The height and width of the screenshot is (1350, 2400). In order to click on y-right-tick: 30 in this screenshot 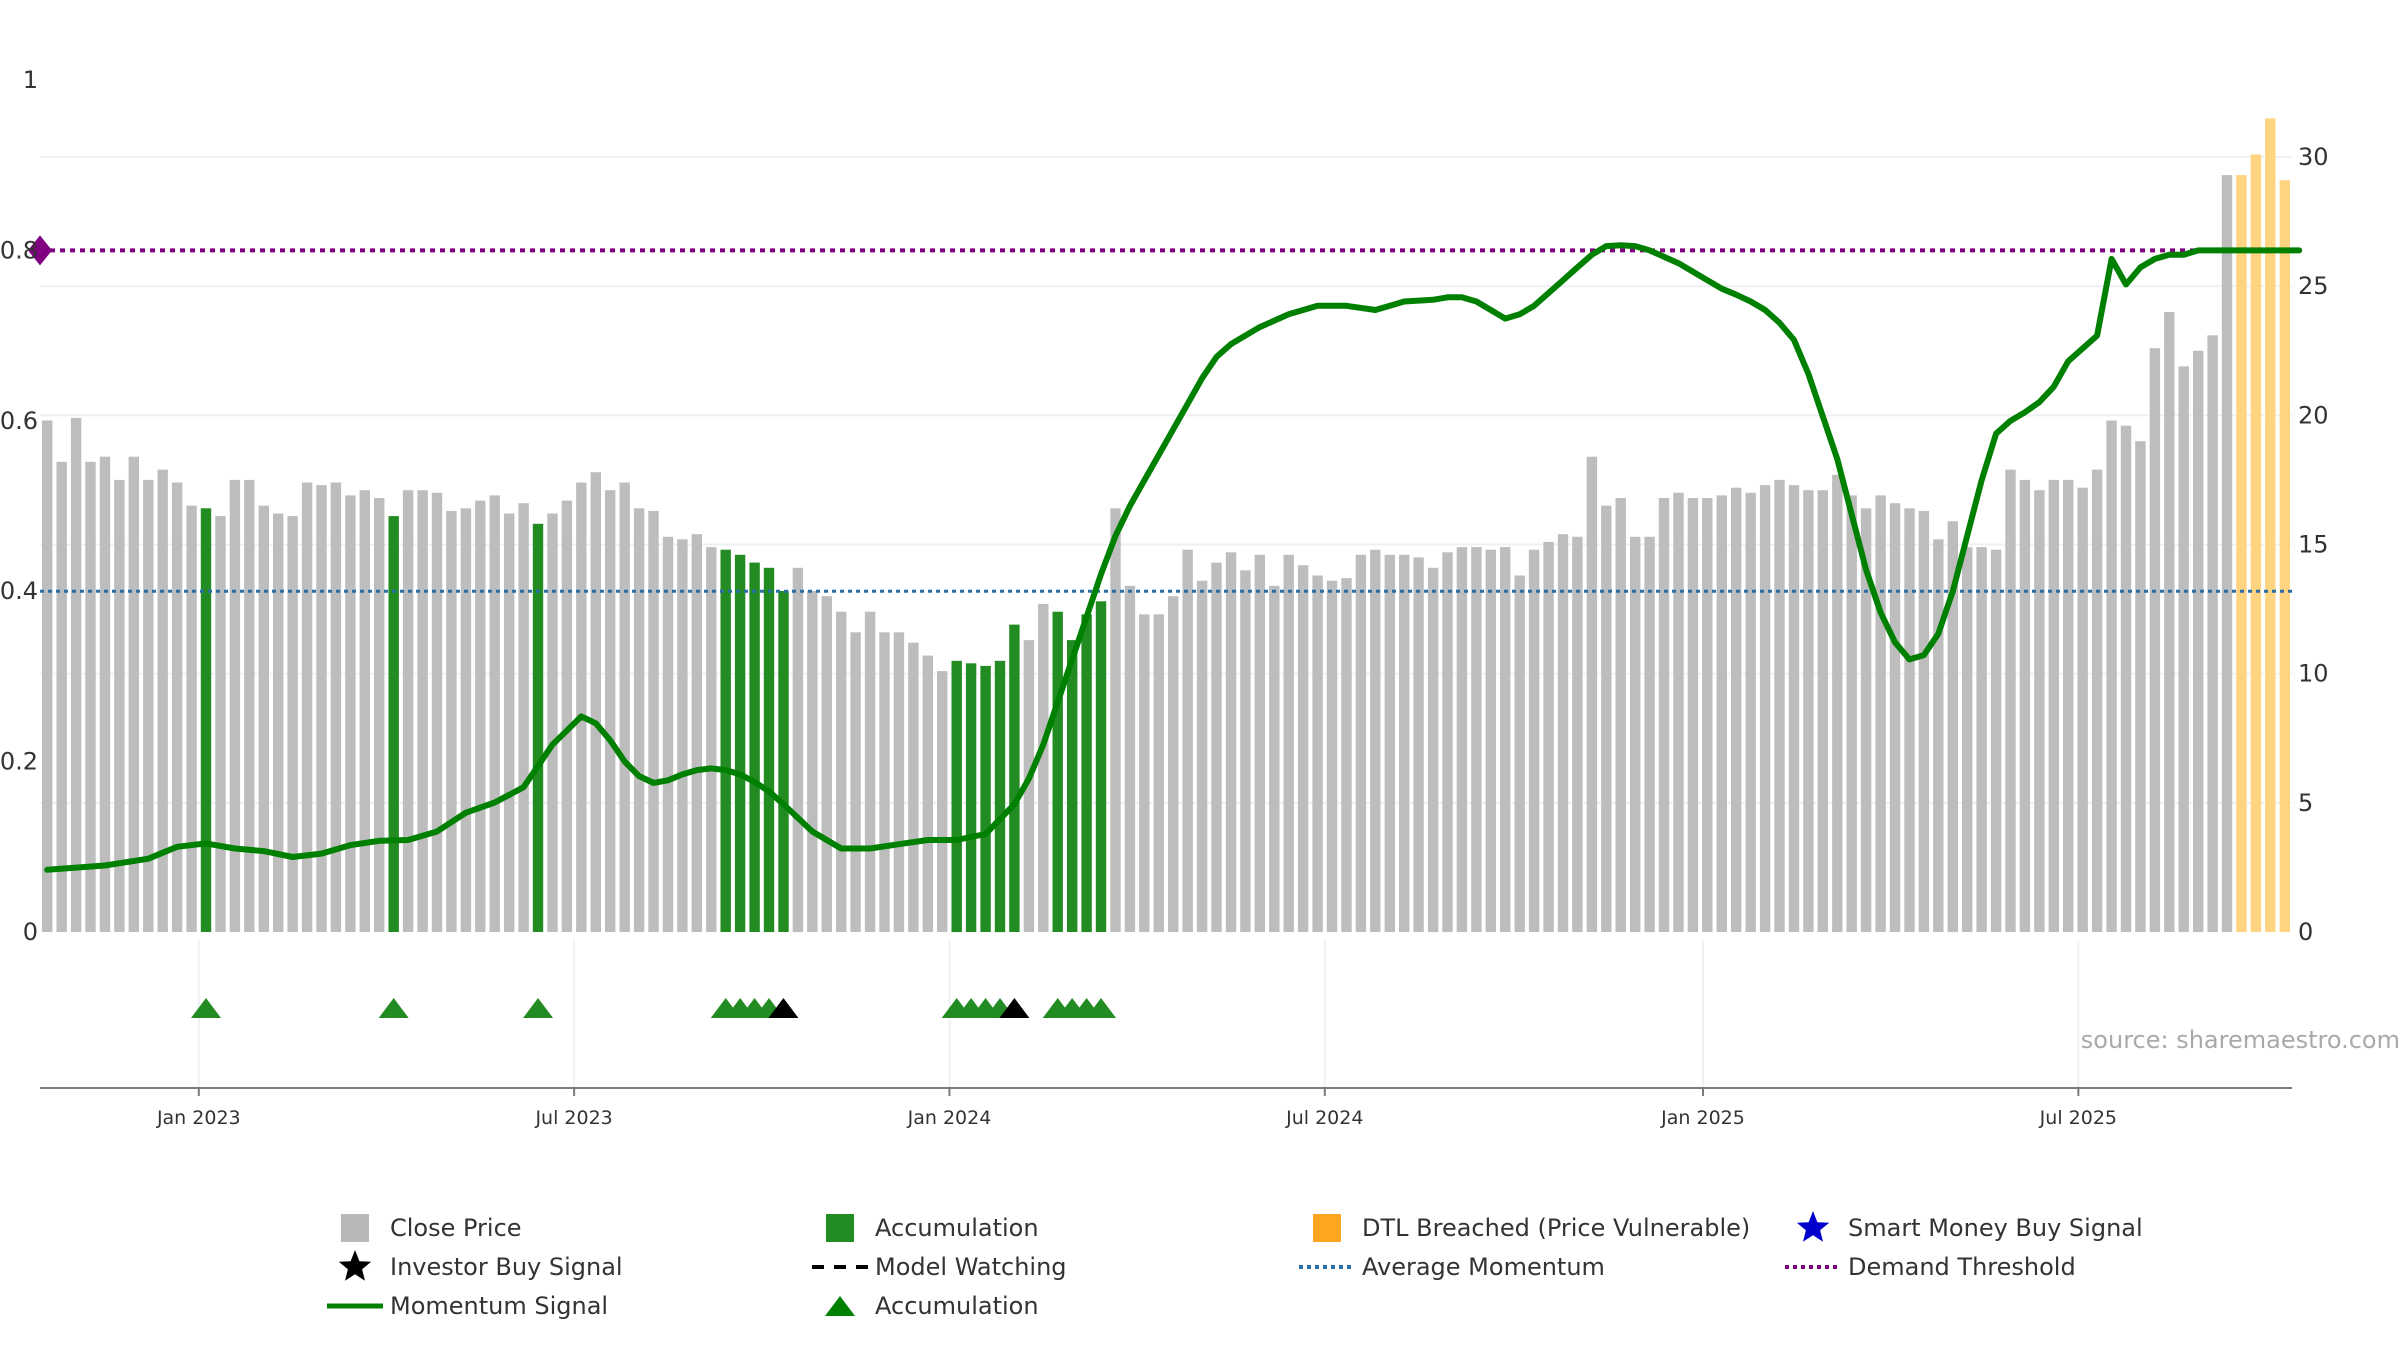, I will do `click(2313, 157)`.